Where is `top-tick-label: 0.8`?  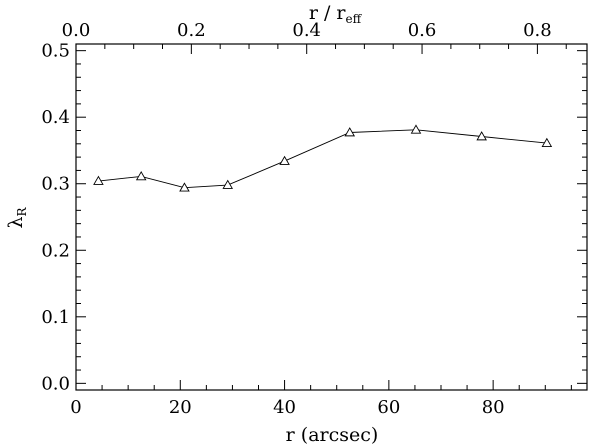
top-tick-label: 0.8 is located at coordinates (537, 30).